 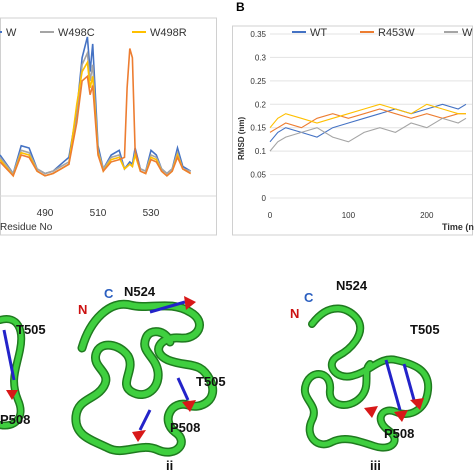 What do you see at coordinates (9, 355) in the screenshot?
I see `structure-left-vector` at bounding box center [9, 355].